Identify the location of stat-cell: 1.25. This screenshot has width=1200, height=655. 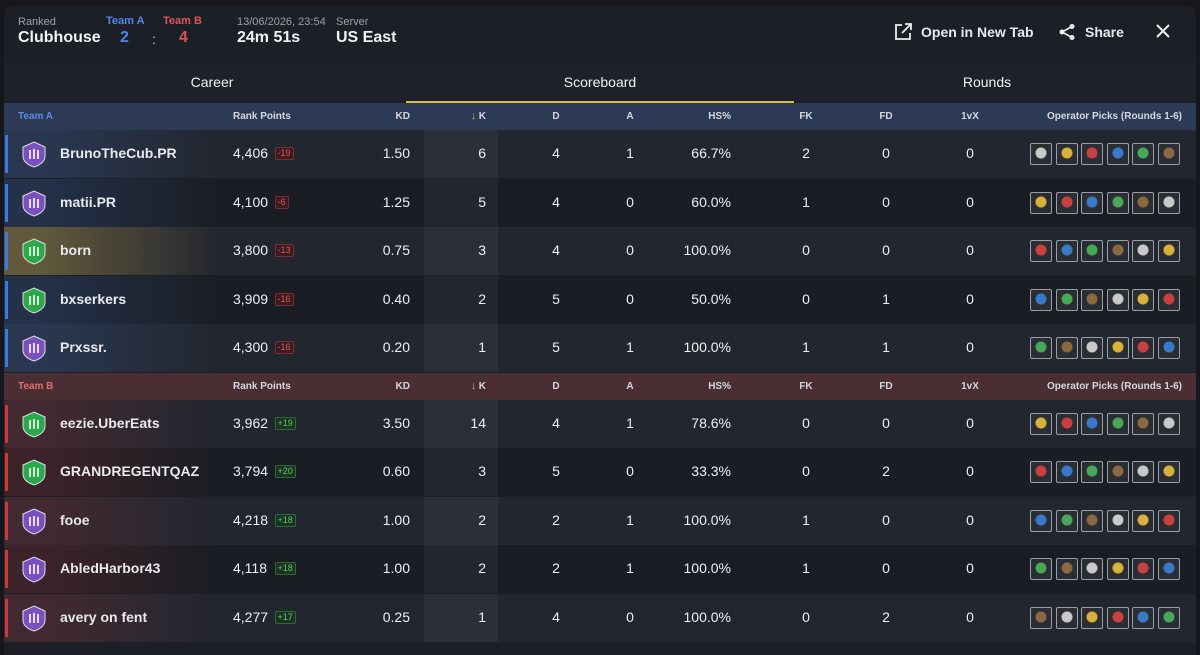
(396, 201).